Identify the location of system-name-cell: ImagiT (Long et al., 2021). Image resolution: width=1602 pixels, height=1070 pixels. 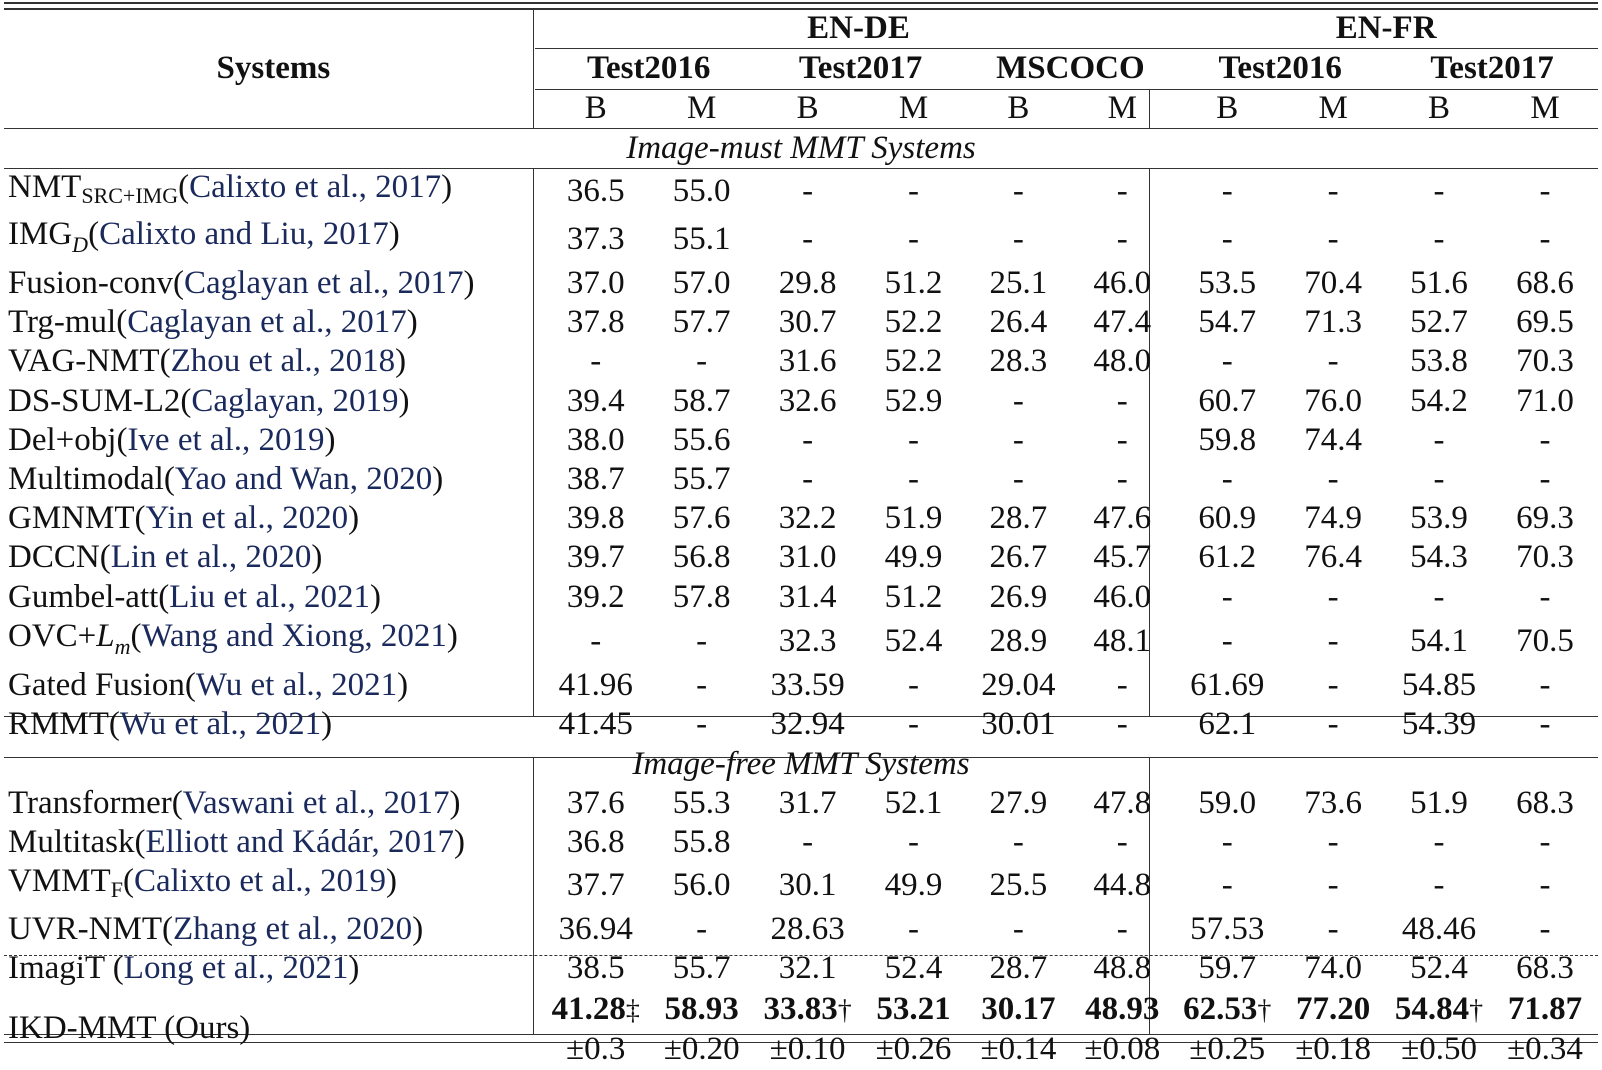
(273, 968).